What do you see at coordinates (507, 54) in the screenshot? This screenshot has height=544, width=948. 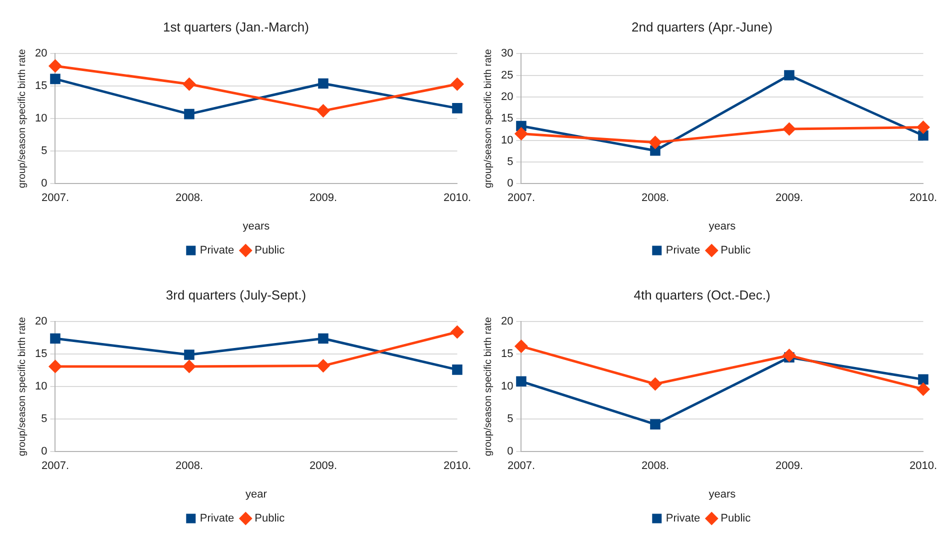 I see `y-tick-label: 30` at bounding box center [507, 54].